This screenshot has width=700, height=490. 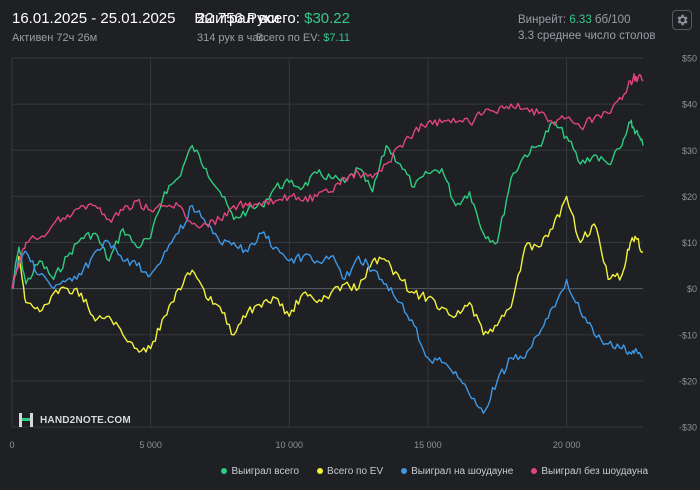 I want to click on y-tick-label: $40, so click(x=689, y=105).